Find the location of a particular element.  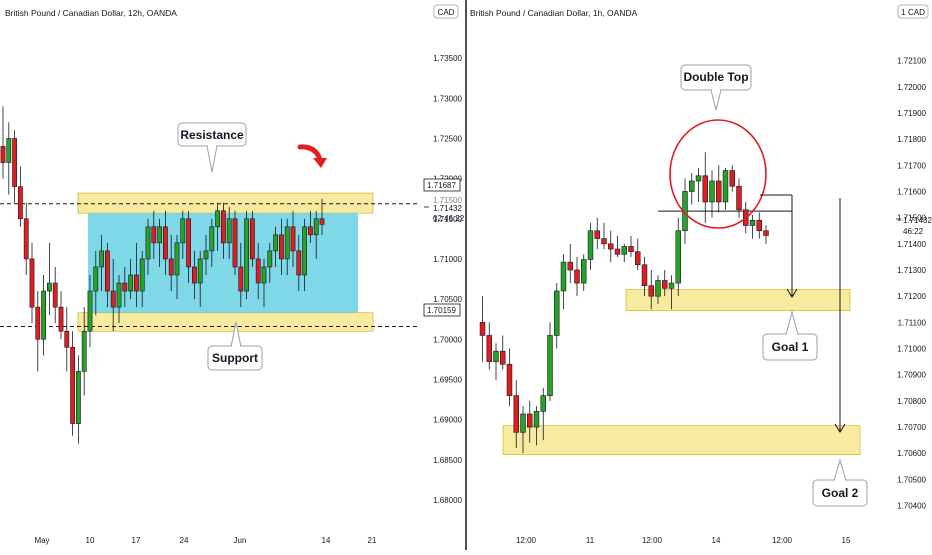

right-y-tick-label: 1.72100 is located at coordinates (911, 61).